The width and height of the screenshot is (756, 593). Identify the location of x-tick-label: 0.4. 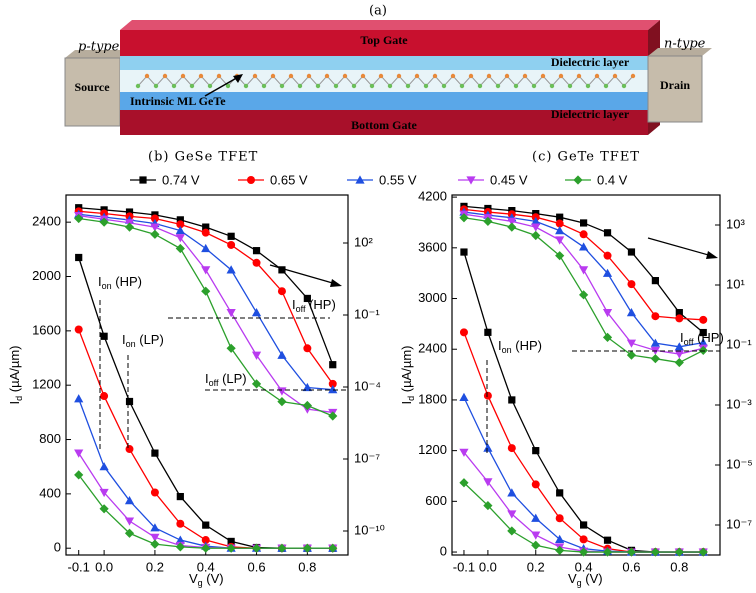
(584, 566).